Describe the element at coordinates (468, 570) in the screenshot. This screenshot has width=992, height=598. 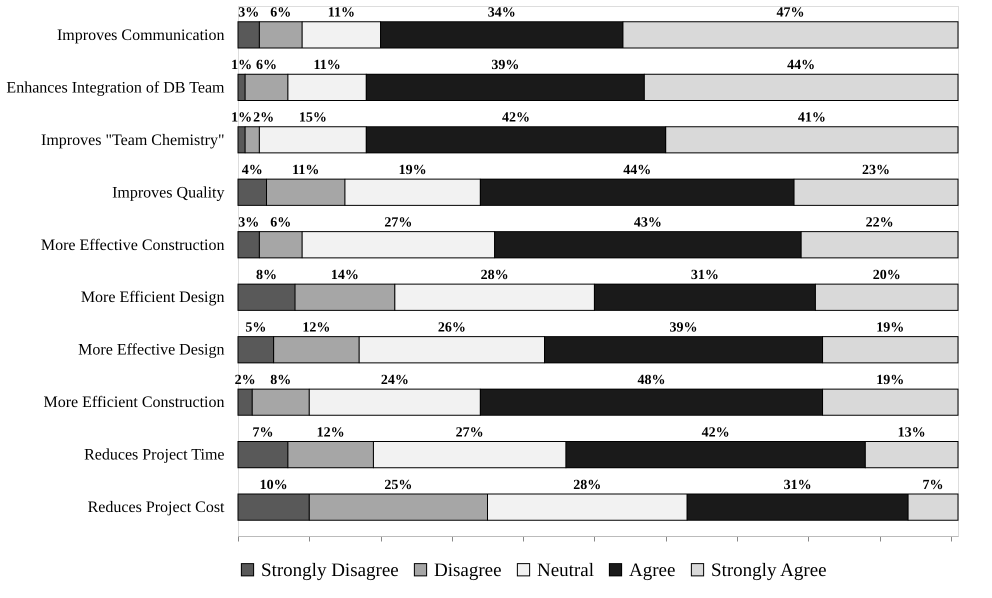
I see `legend-label: Disagree` at that location.